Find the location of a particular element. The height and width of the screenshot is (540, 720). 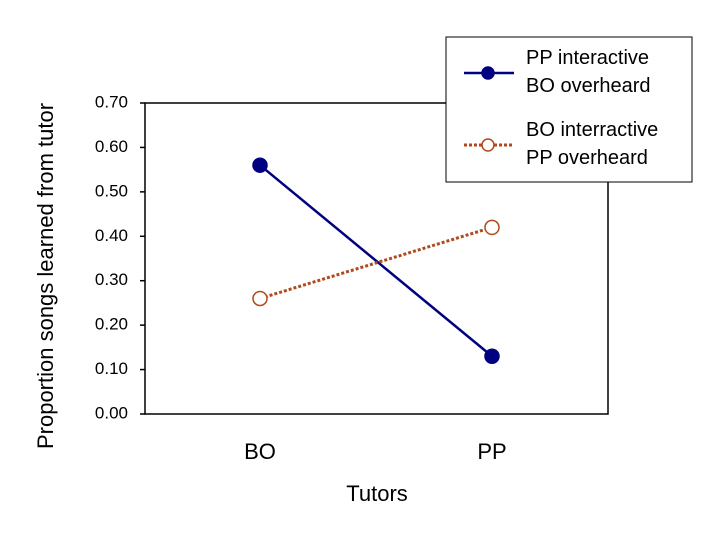

y-axis-label: Proportion songs learned from tutor is located at coordinates (45, 276).